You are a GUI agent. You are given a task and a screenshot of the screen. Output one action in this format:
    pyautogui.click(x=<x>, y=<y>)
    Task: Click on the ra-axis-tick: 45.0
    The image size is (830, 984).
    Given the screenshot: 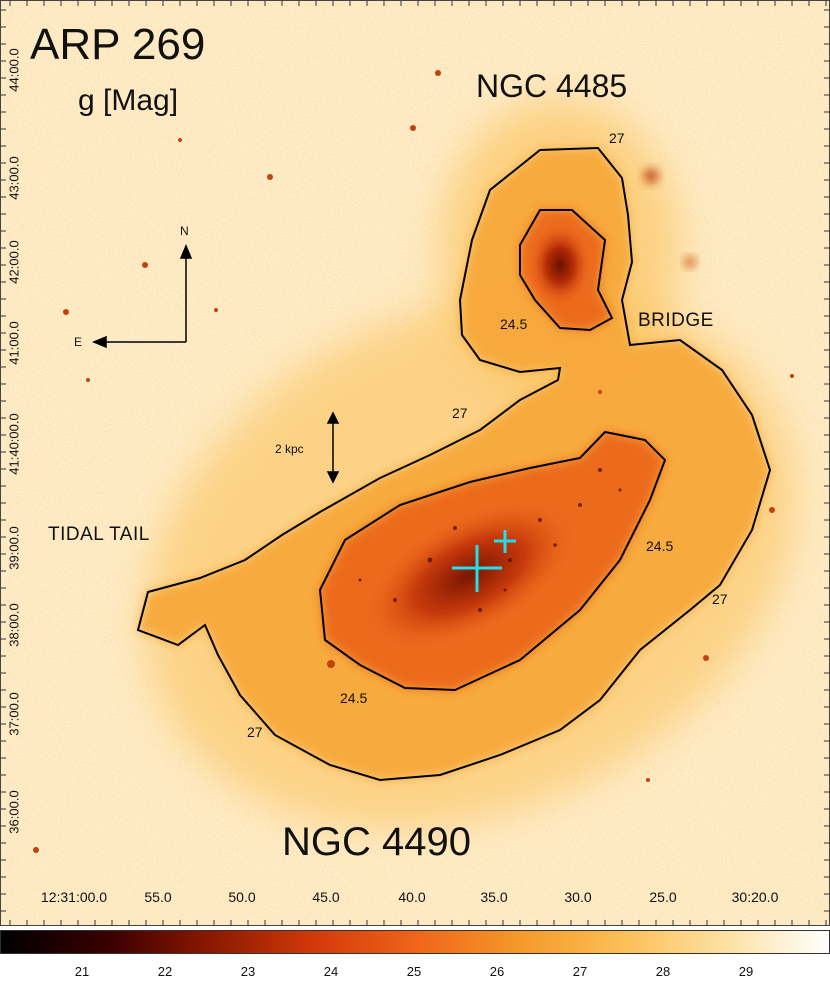 What is the action you would take?
    pyautogui.click(x=326, y=897)
    